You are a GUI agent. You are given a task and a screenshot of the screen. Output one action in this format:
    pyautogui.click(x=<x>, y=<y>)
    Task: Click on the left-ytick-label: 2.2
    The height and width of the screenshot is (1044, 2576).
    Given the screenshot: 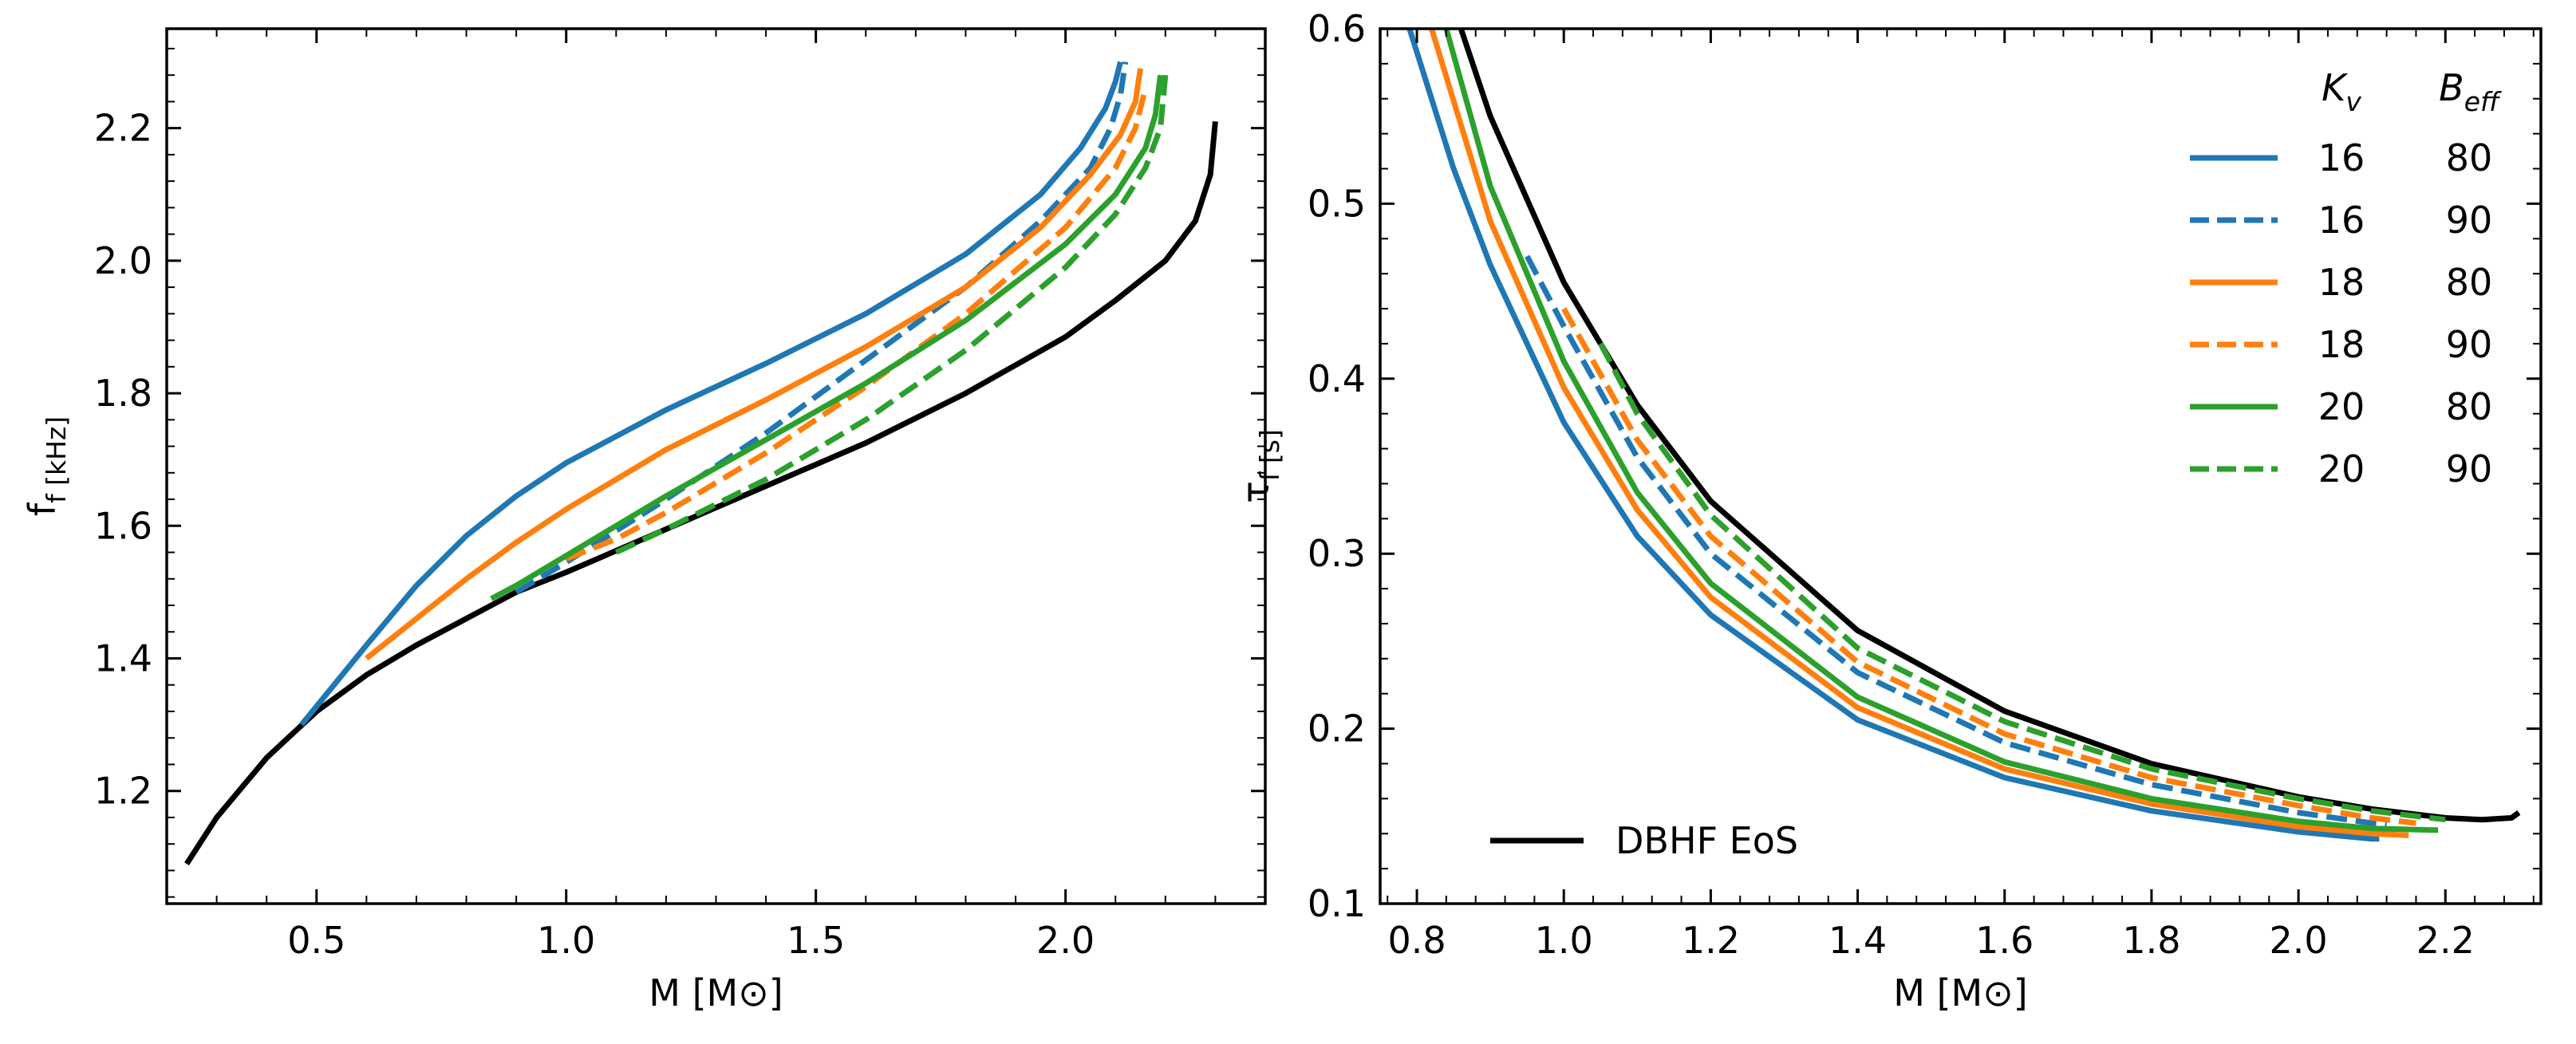 What is the action you would take?
    pyautogui.click(x=123, y=128)
    